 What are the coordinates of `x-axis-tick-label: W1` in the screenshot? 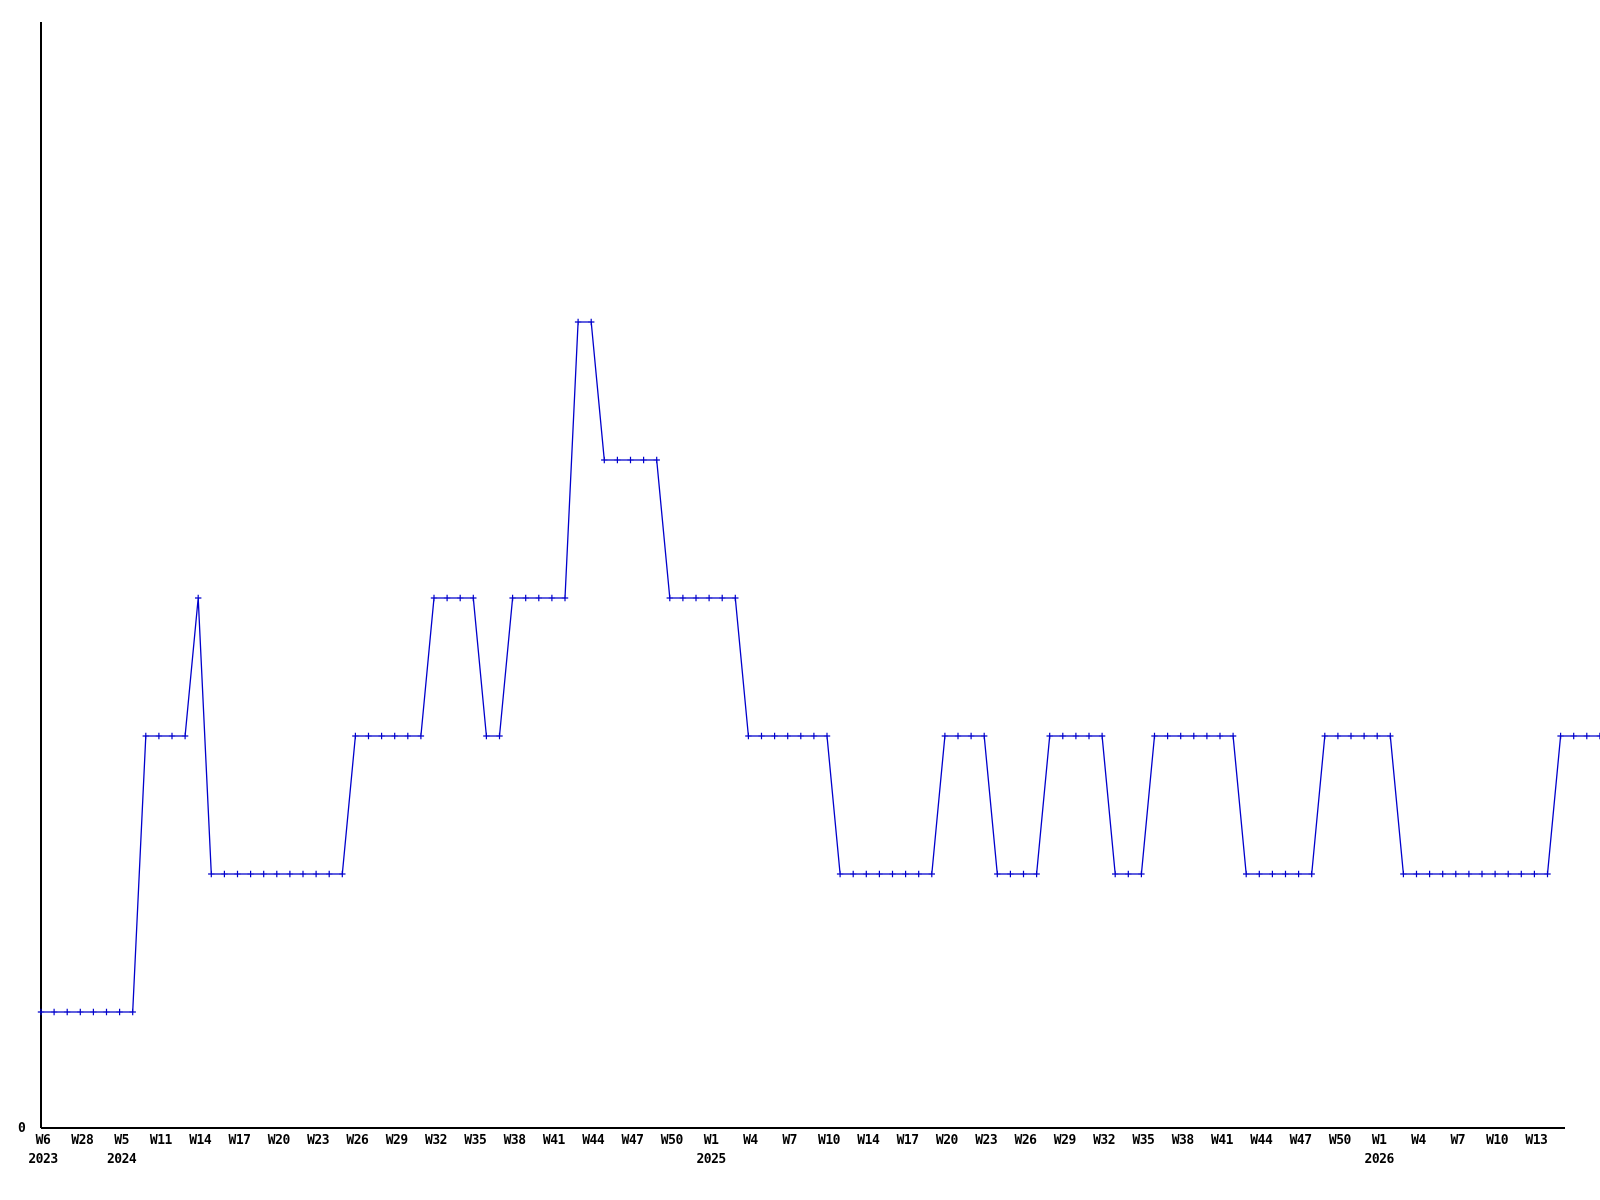 It's located at (711, 1140).